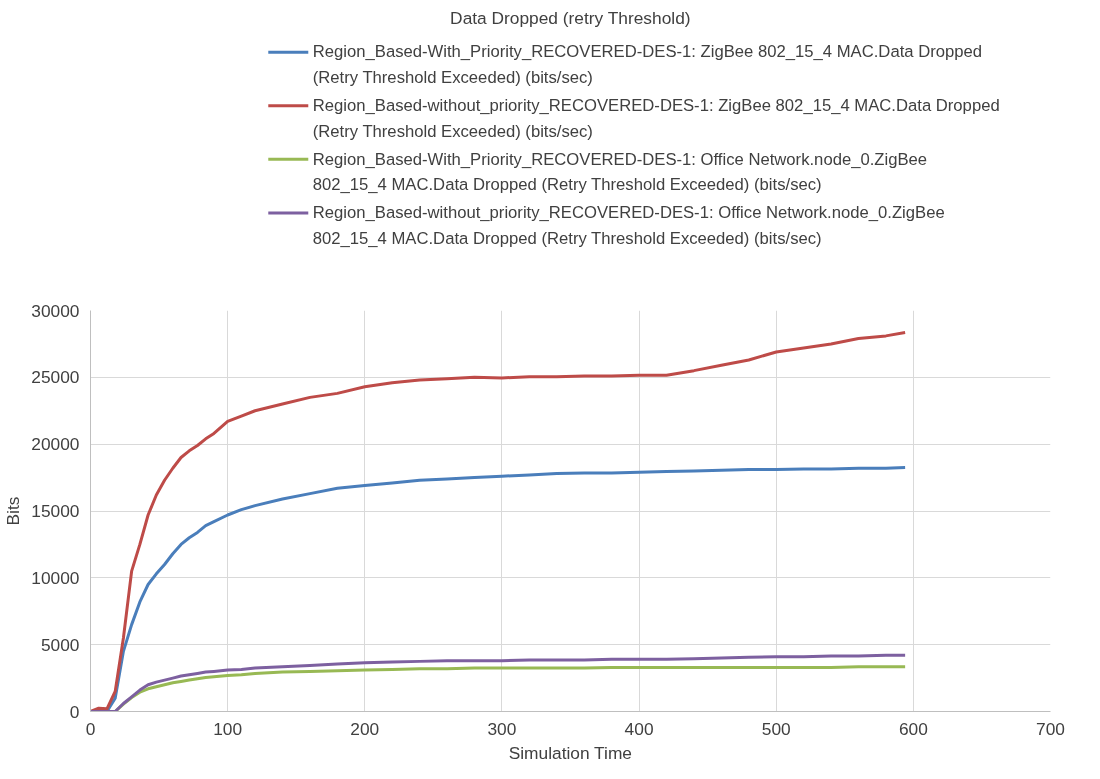 The width and height of the screenshot is (1100, 779). I want to click on y-tick-label: 15000, so click(55, 511).